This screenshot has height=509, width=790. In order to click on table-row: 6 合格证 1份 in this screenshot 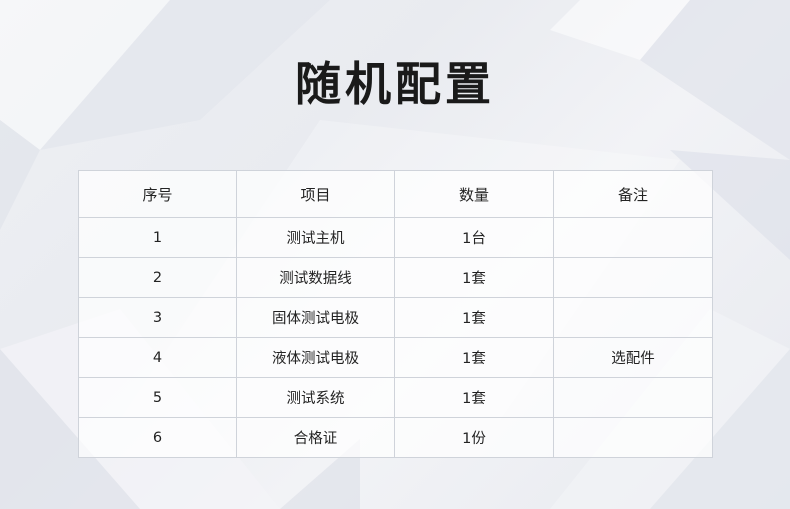, I will do `click(395, 437)`.